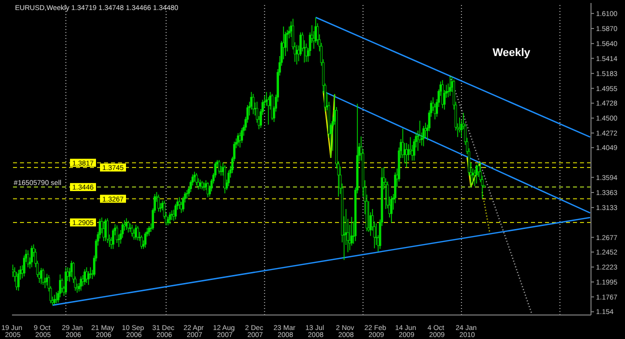  I want to click on annotation: Weekly, so click(511, 53).